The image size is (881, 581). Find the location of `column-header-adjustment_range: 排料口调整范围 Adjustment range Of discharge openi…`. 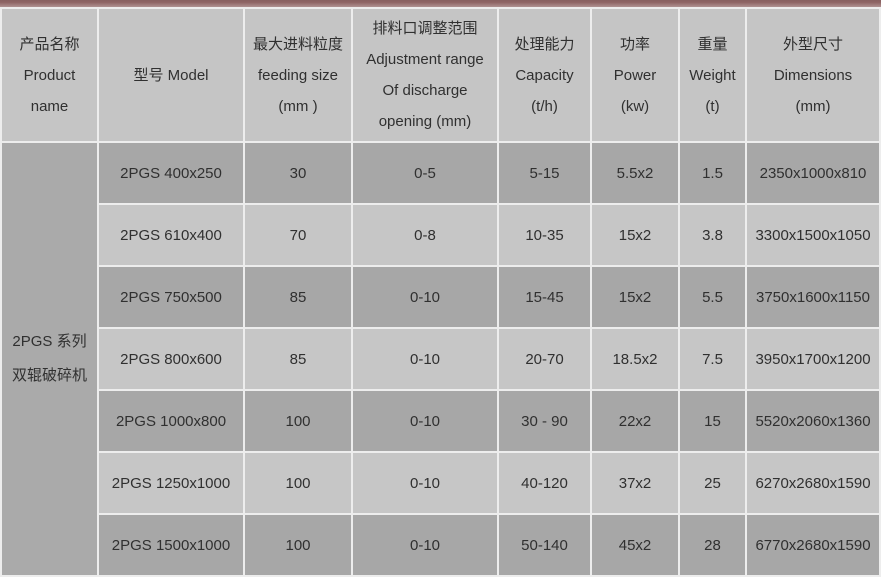

column-header-adjustment_range: 排料口调整范围 Adjustment range Of discharge openi… is located at coordinates (425, 75).